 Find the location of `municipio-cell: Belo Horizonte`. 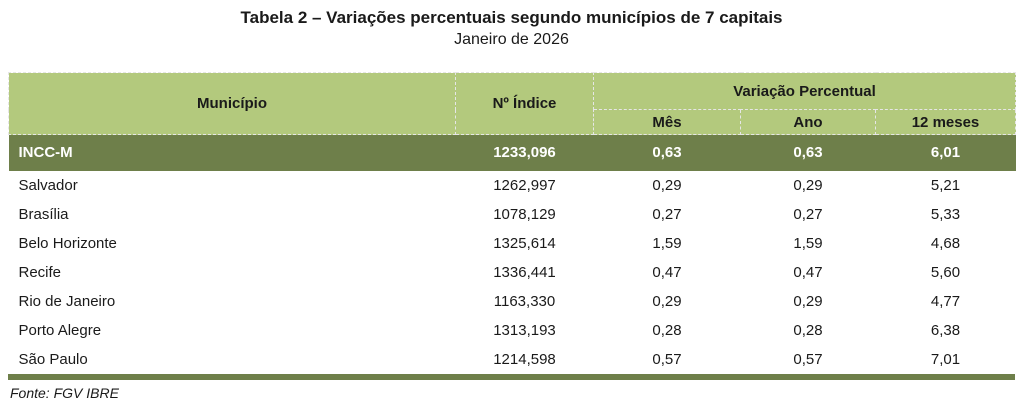

municipio-cell: Belo Horizonte is located at coordinates (232, 243).